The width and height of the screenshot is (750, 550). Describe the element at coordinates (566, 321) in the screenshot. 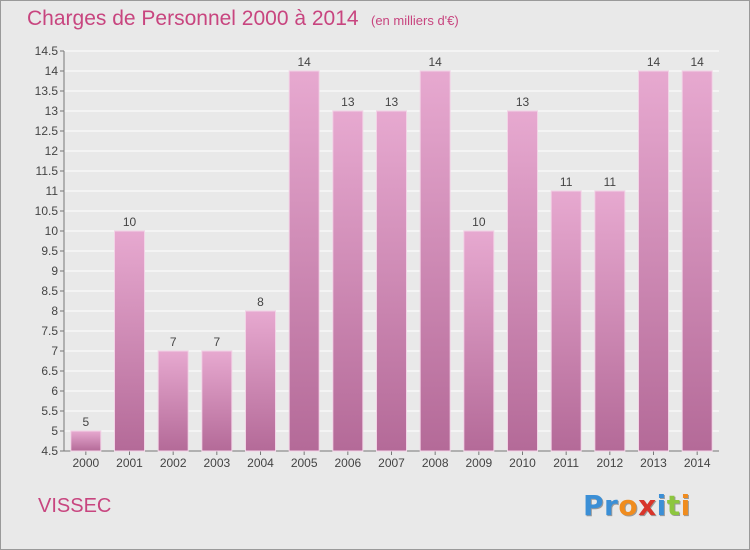

I see `bar-2011` at that location.